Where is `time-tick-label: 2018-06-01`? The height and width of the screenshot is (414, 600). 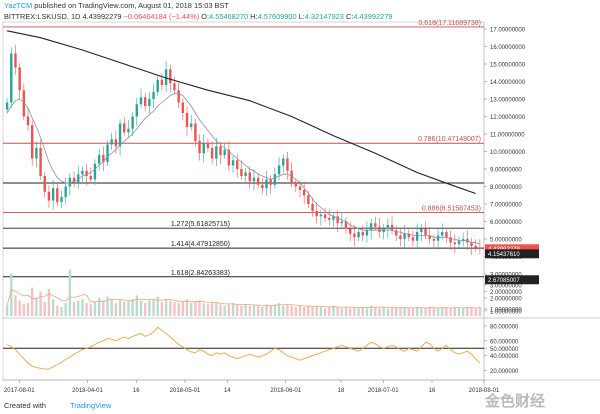 time-tick-label: 2018-06-01 is located at coordinates (285, 391).